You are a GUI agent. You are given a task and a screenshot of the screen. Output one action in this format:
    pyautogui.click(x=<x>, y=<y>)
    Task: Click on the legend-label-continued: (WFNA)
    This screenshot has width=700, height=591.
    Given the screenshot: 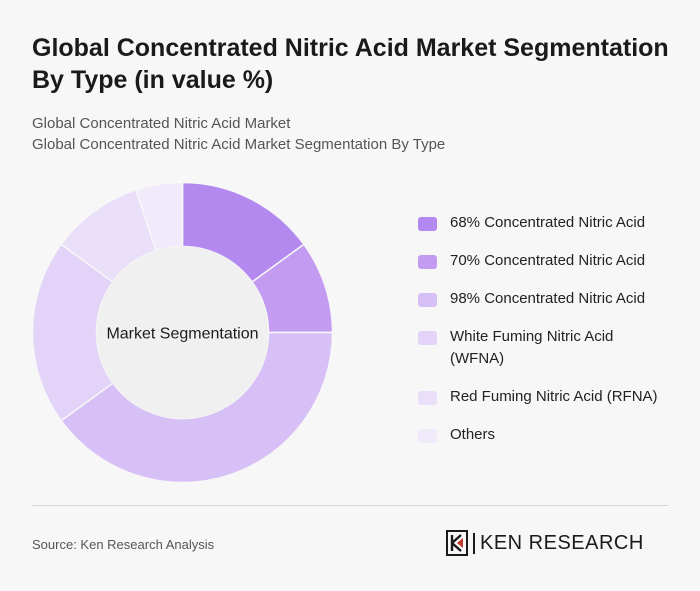 What is the action you would take?
    pyautogui.click(x=477, y=358)
    